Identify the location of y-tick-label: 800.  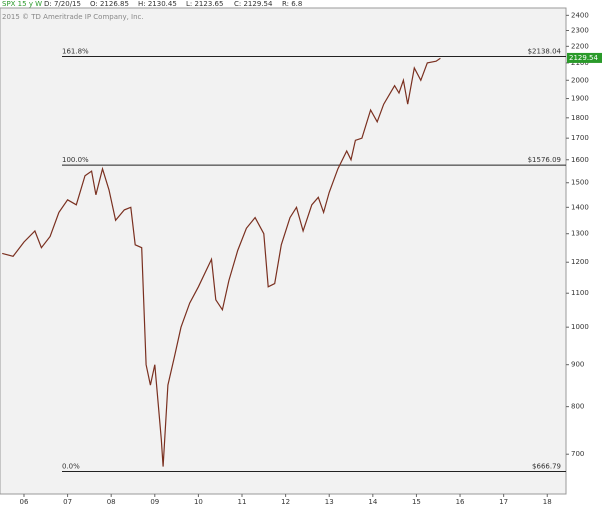
(577, 407).